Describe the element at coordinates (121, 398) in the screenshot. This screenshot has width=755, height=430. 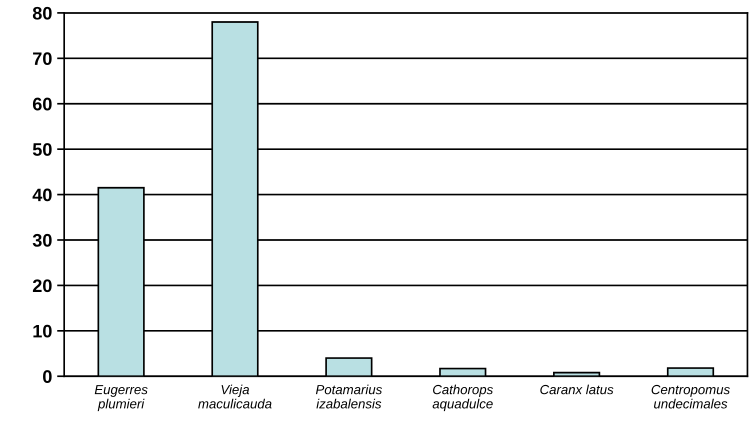
I see `x-tick-label: Eugerres plumieri` at that location.